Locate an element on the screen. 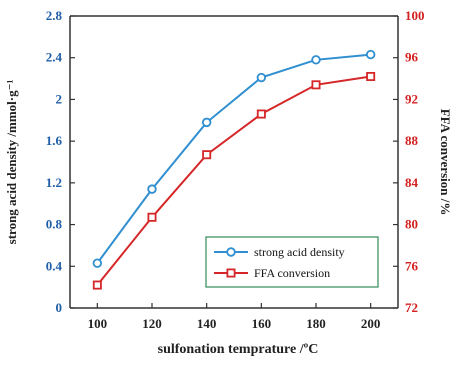  left-tick-label: 0.8 is located at coordinates (54, 224).